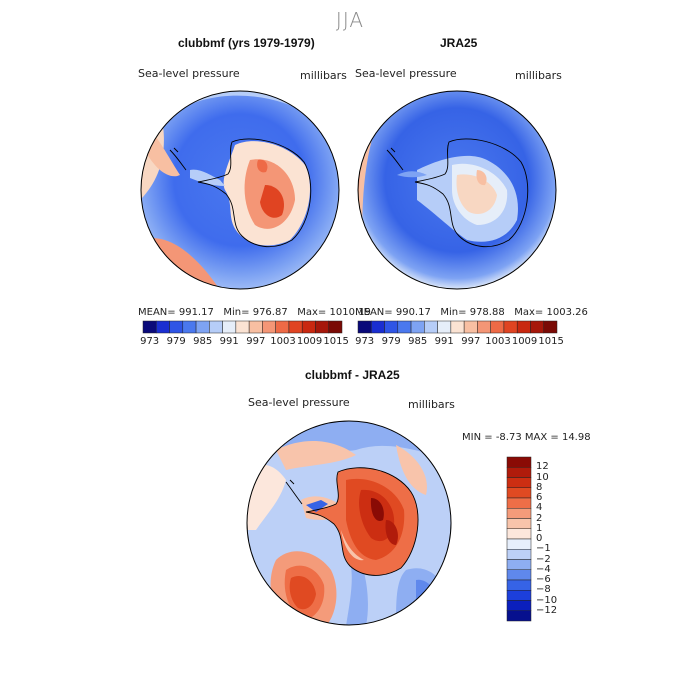 The height and width of the screenshot is (700, 700). I want to click on panel1-colorbar, so click(242, 327).